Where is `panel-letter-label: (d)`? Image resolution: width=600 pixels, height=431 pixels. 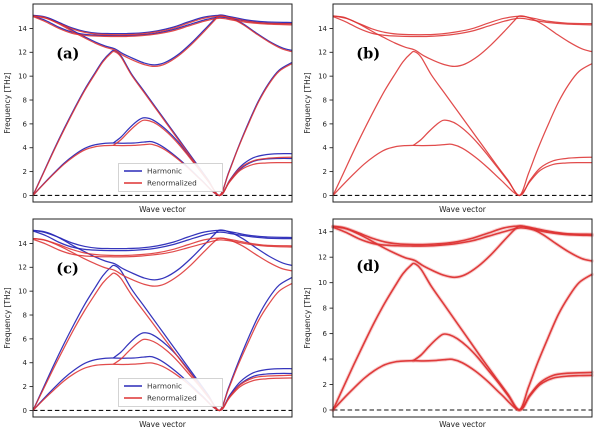
panel-letter-label: (d) is located at coordinates (368, 266).